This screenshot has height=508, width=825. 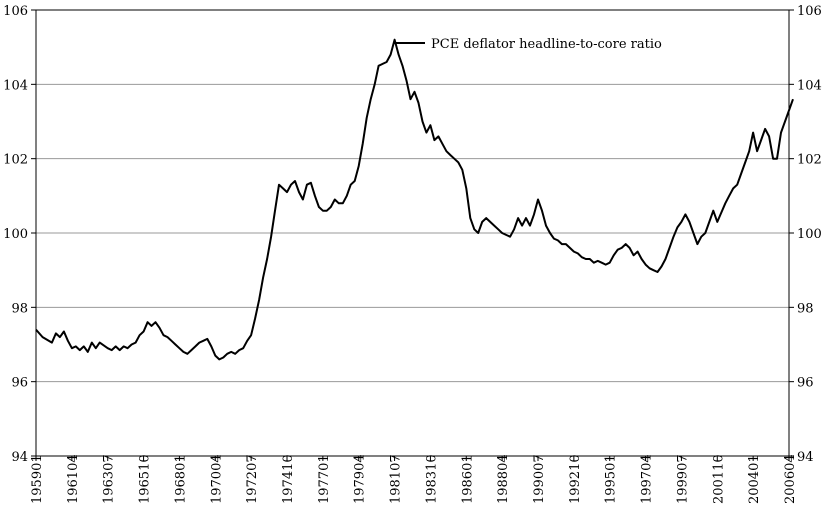 What do you see at coordinates (809, 11) in the screenshot?
I see `y-tick-label-right: 106` at bounding box center [809, 11].